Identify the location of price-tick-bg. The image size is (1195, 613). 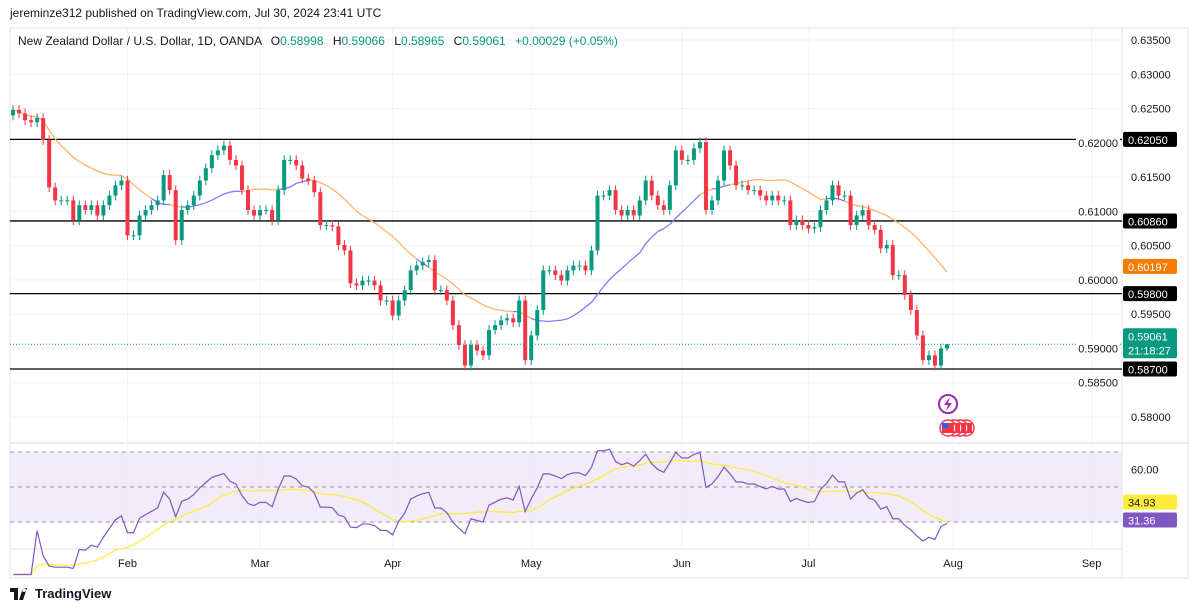
(1098, 279).